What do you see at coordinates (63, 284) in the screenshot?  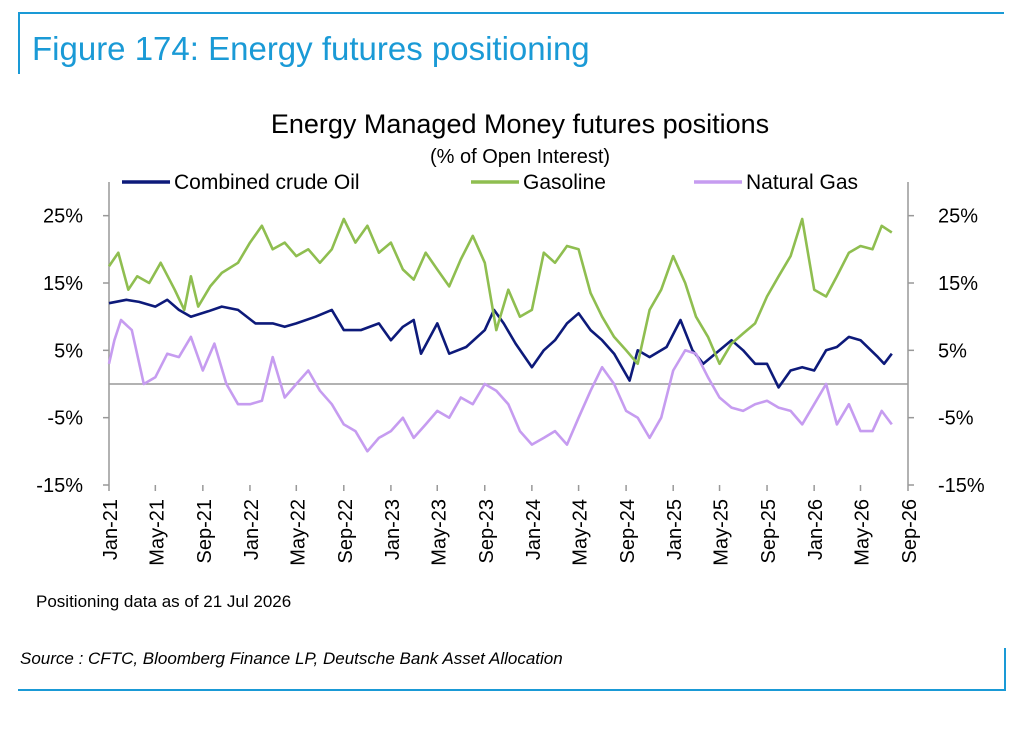 I see `y-tick-label-left: 15%` at bounding box center [63, 284].